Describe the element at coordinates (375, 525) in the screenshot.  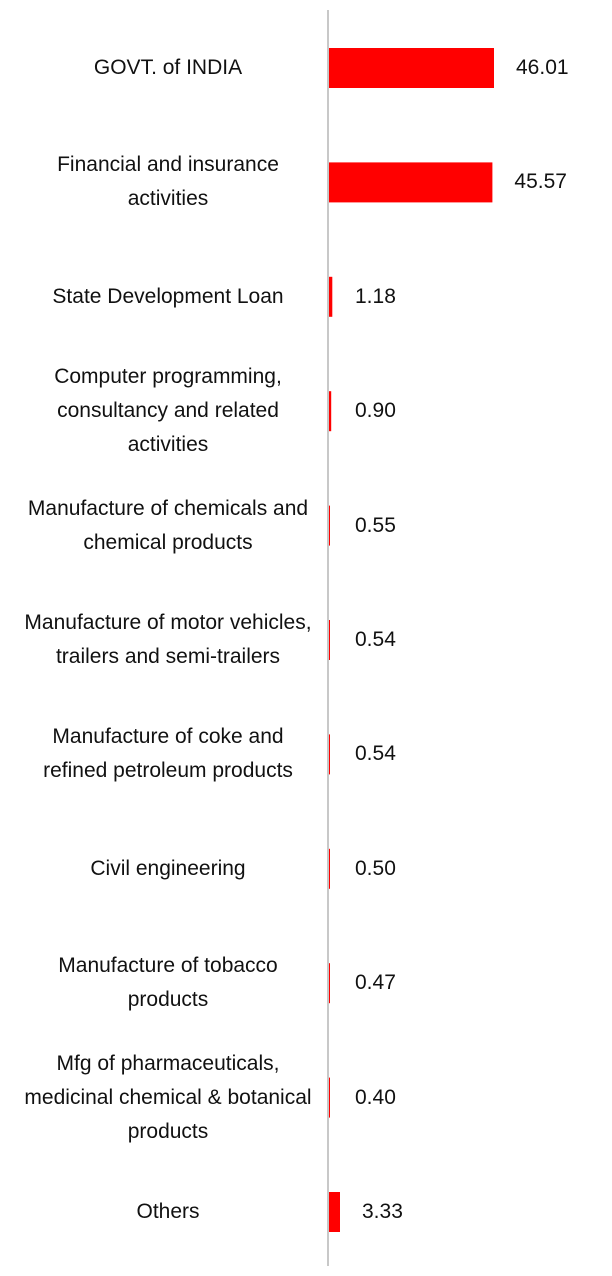
I see `value-label-4: 0.55` at that location.